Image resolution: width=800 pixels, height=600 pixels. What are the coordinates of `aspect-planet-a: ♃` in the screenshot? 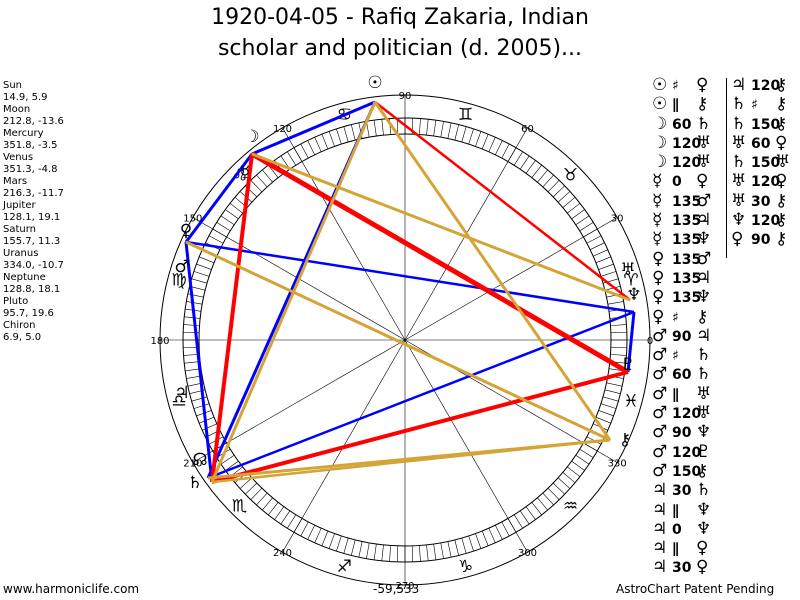 It's located at (660, 509).